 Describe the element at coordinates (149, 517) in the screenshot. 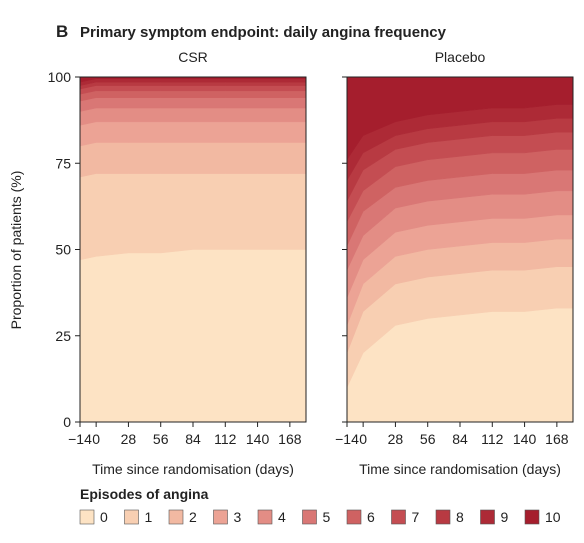

I see `legend-label: 1` at that location.